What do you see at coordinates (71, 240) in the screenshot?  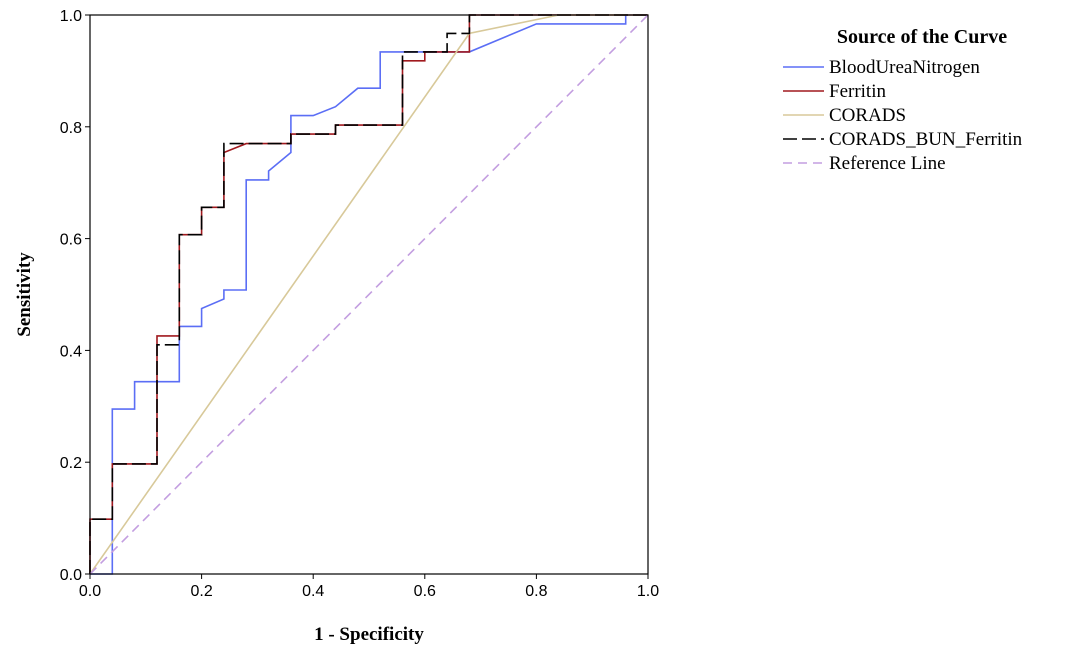 I see `y-tick-label: 0.6` at bounding box center [71, 240].